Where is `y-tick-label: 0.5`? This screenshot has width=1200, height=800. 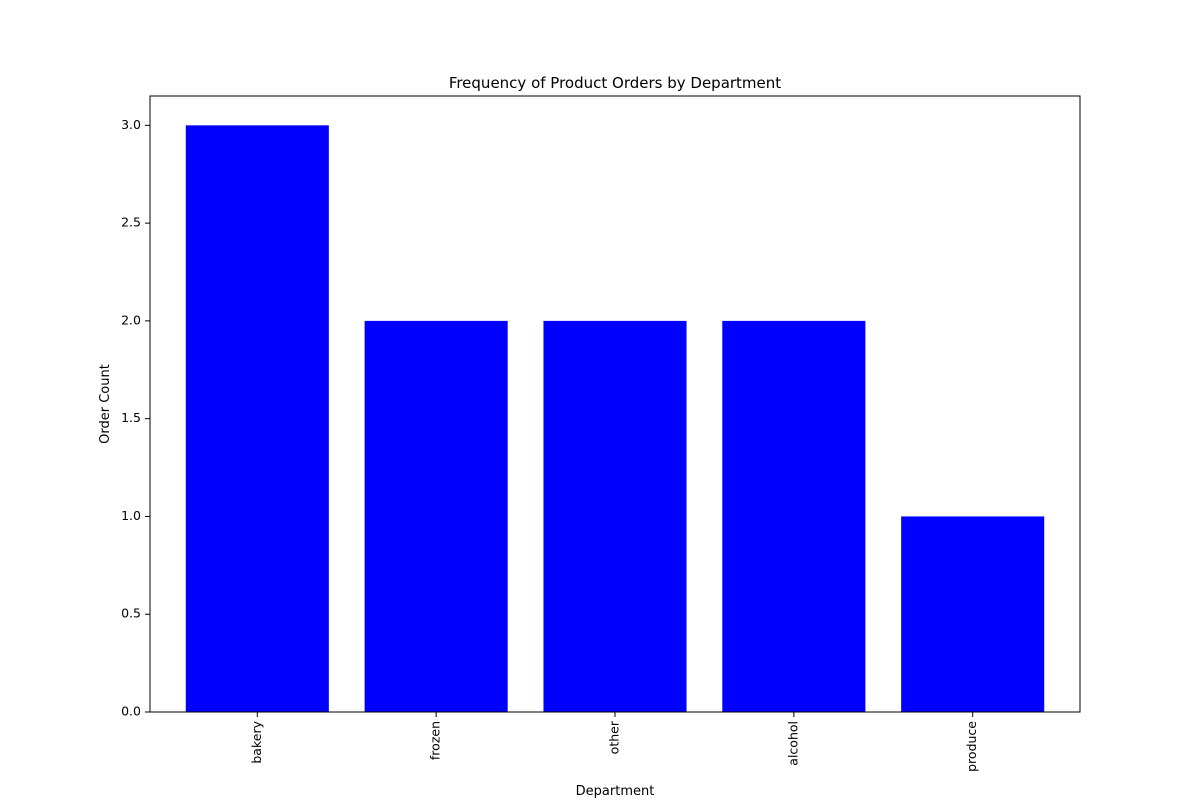
y-tick-label: 0.5 is located at coordinates (131, 613).